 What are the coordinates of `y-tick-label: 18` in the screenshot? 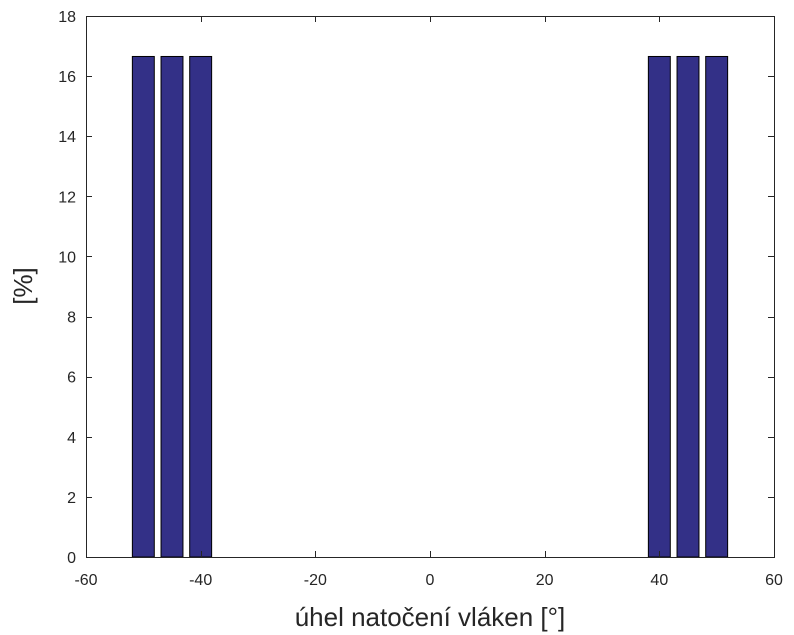 It's located at (67, 17).